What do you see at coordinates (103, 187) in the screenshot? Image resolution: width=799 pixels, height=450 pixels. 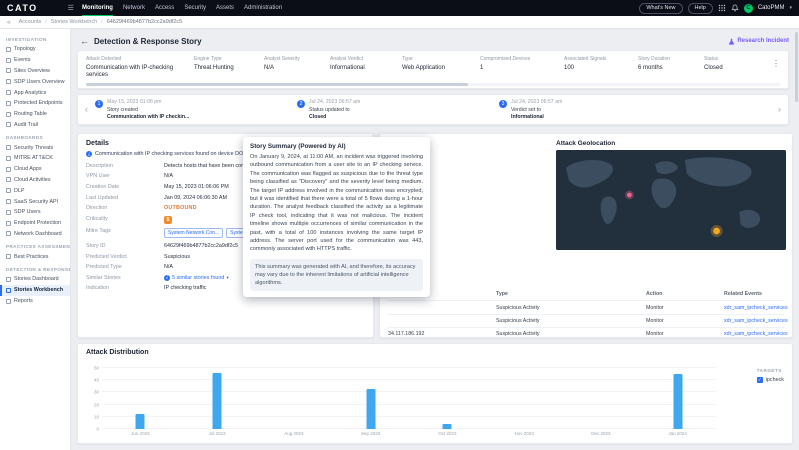 I see `detail-label: Creation Date` at bounding box center [103, 187].